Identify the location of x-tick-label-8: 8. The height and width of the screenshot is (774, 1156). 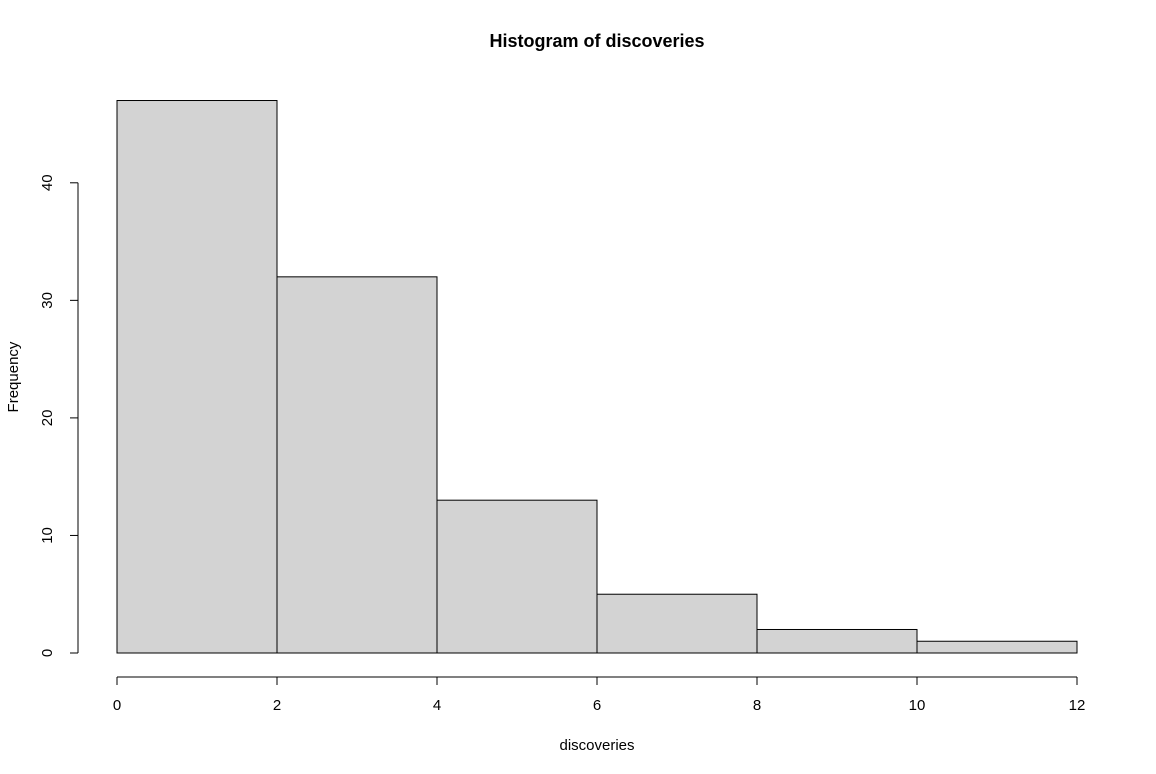
(757, 705).